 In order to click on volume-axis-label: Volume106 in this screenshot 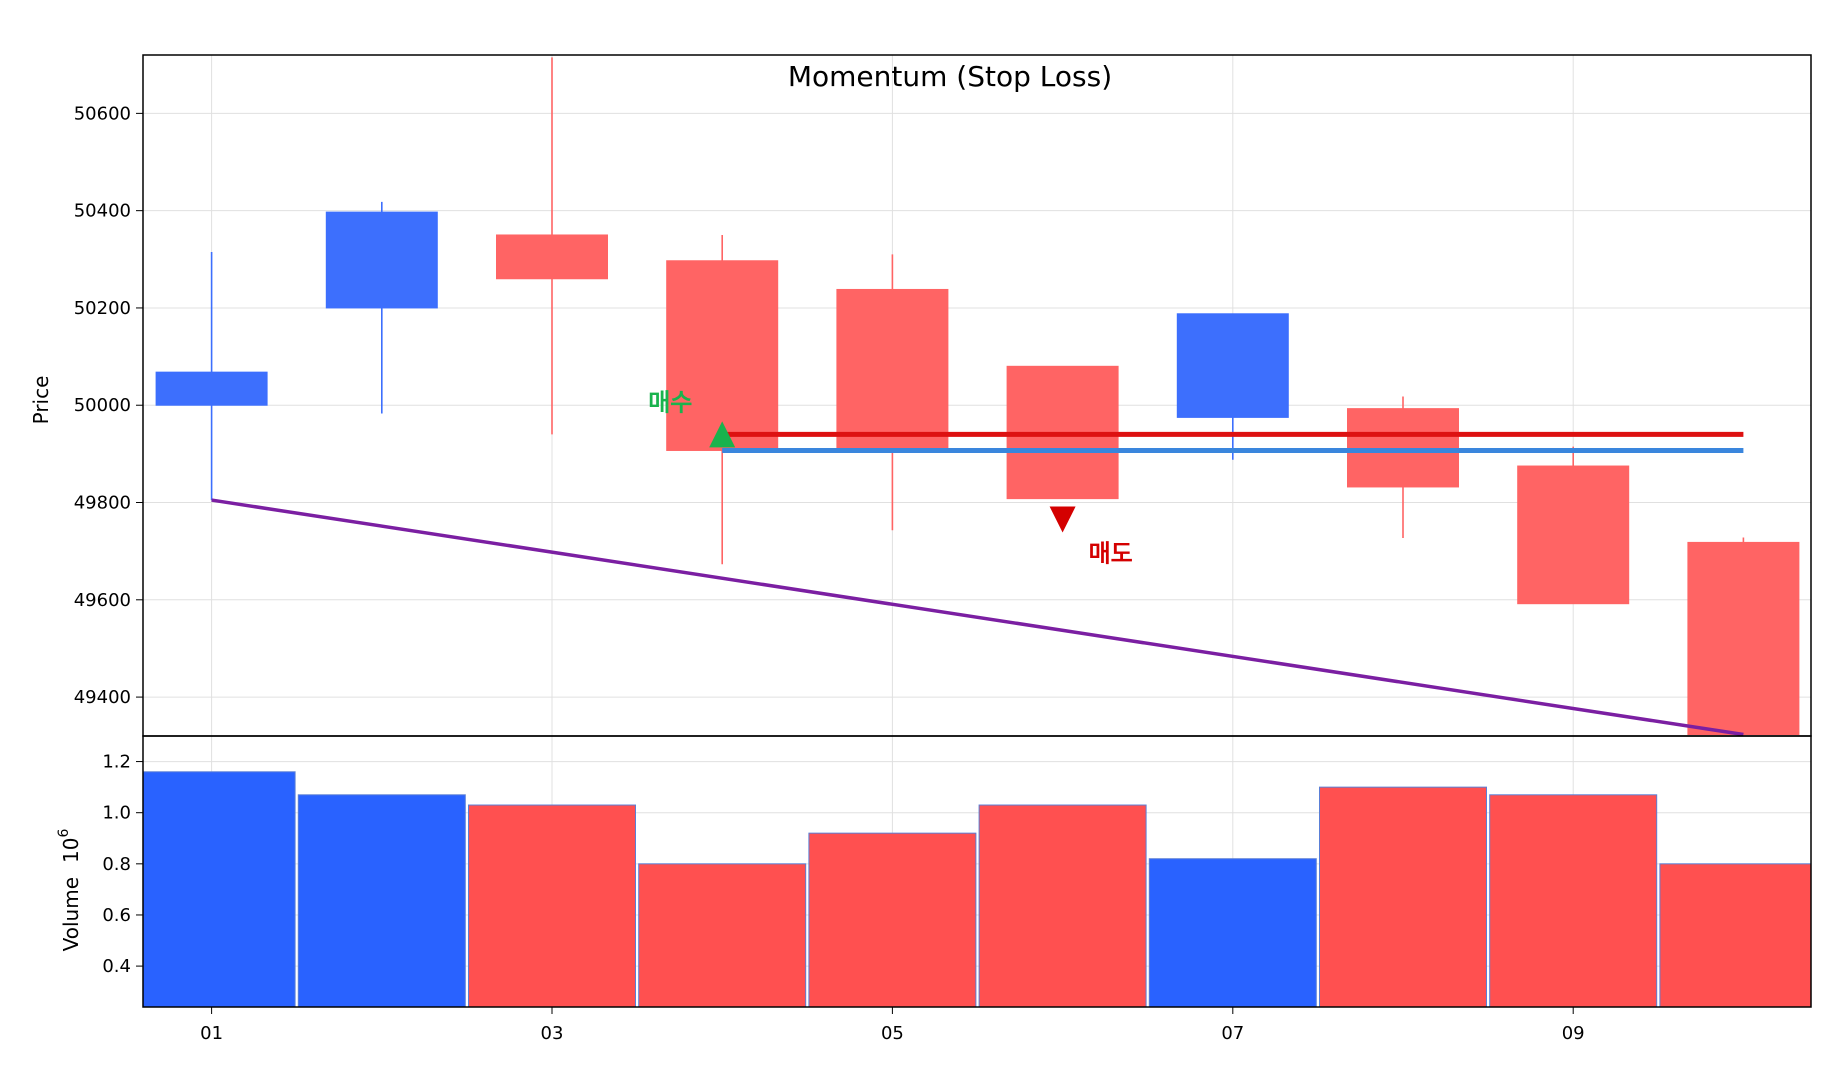, I will do `click(69, 890)`.